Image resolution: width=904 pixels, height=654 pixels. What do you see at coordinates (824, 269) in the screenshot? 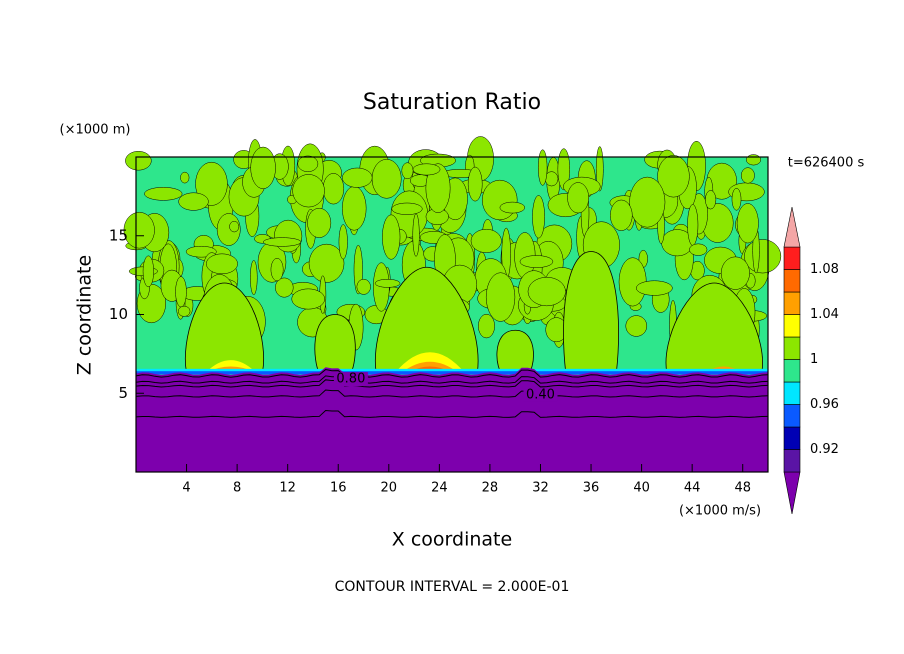
I see `colorbar-tick-label: 1.08` at bounding box center [824, 269].